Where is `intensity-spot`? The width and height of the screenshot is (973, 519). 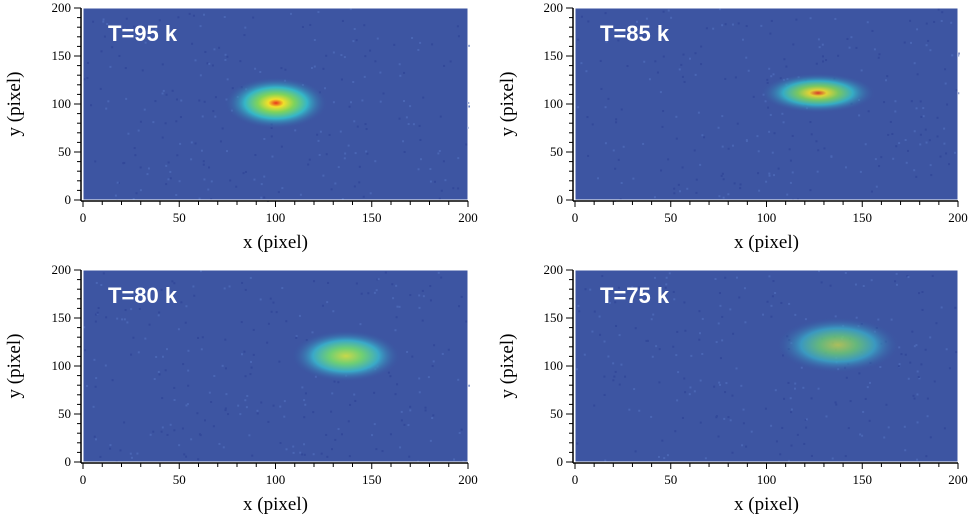 intensity-spot is located at coordinates (346, 356).